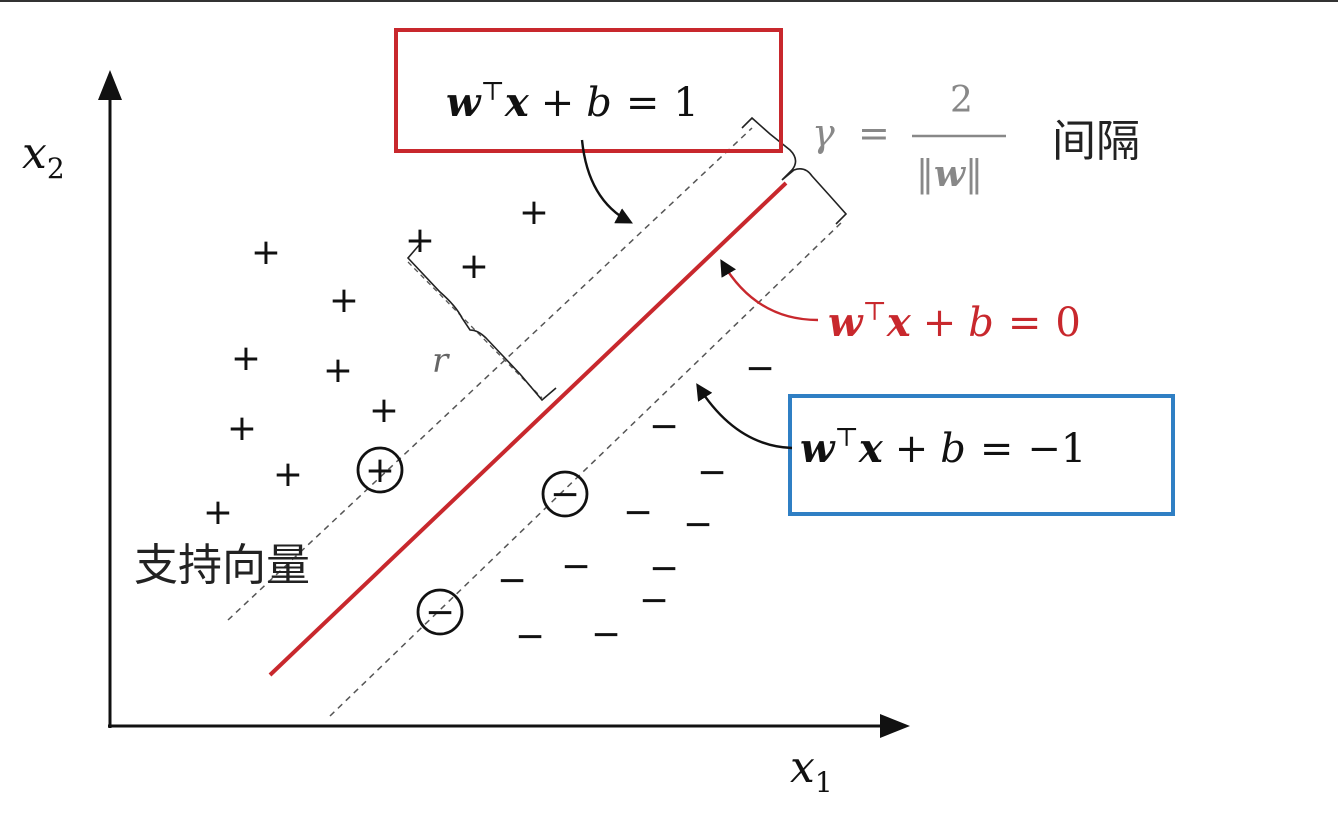 The image size is (1338, 818). What do you see at coordinates (222, 565) in the screenshot?
I see `support-vector-label: 支持向量` at bounding box center [222, 565].